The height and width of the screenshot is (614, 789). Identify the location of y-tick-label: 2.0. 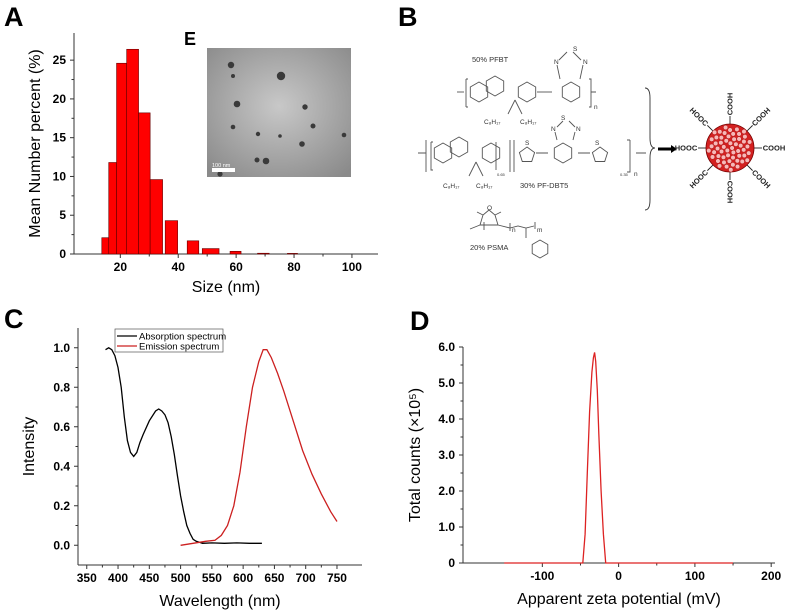
(446, 491).